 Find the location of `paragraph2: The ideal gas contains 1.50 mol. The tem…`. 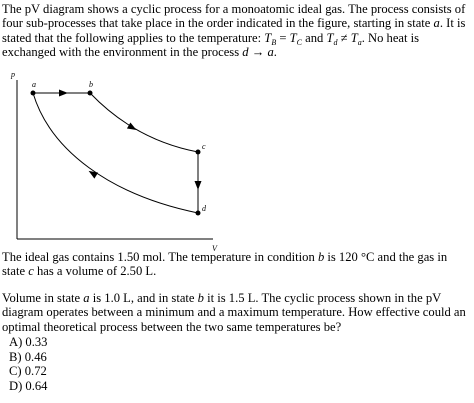

paragraph2: The ideal gas contains 1.50 mol. The tem… is located at coordinates (237, 264).